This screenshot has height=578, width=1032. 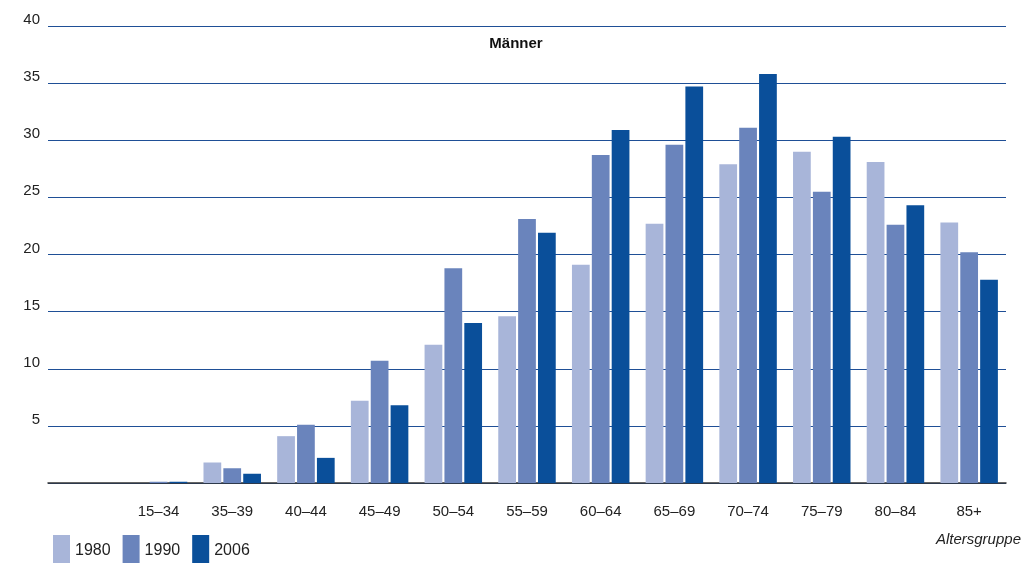 I want to click on x-tick-label: 65–69, so click(x=674, y=510).